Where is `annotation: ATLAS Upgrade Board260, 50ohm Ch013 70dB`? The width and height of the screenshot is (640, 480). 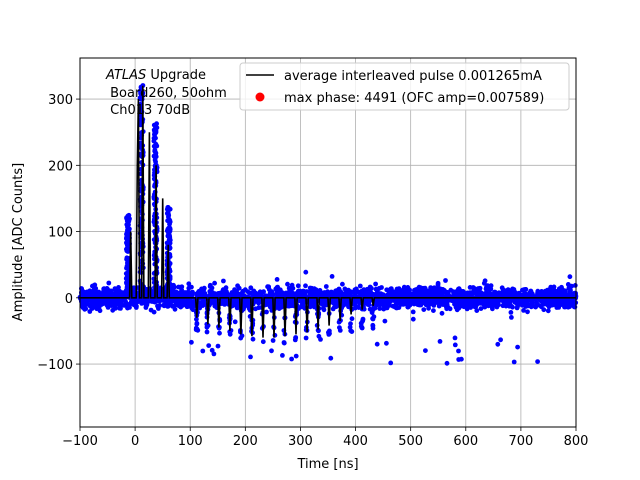 annotation: ATLAS Upgrade Board260, 50ohm Ch013 70dB is located at coordinates (166, 93).